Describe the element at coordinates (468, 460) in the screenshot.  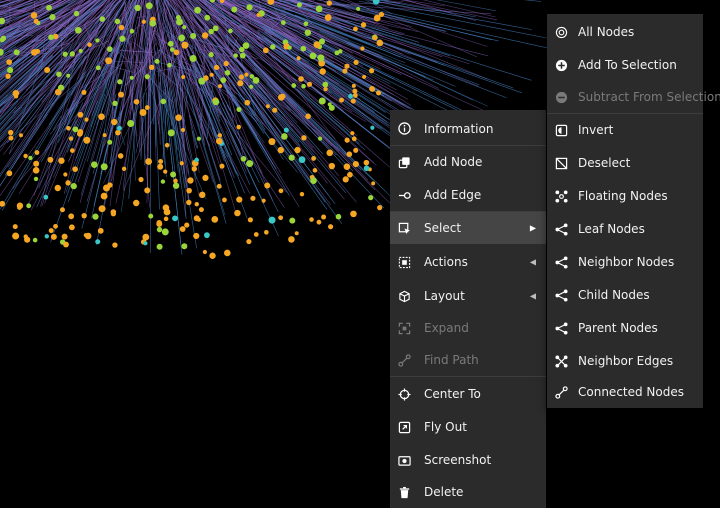
I see `menu-item-screenshot: Screenshot` at that location.